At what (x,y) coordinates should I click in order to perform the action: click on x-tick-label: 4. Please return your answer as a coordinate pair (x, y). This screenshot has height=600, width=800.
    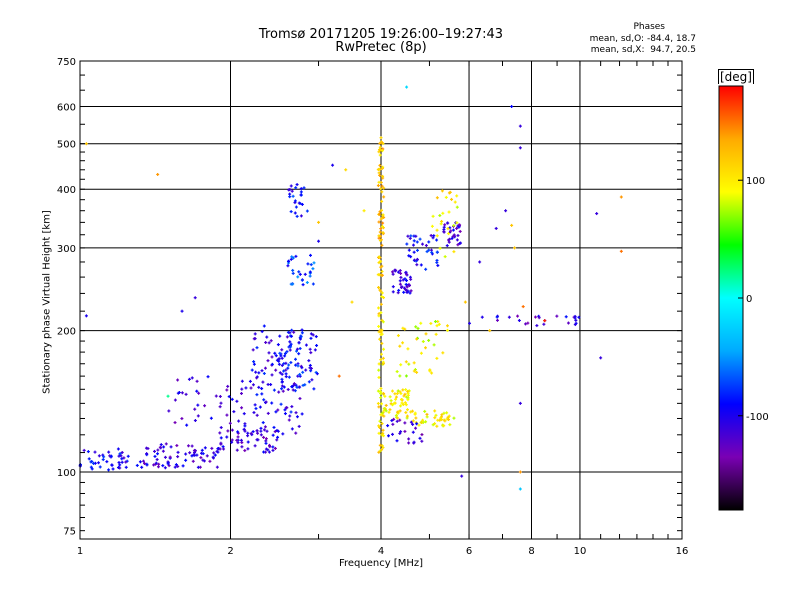
    Looking at the image, I should click on (381, 551).